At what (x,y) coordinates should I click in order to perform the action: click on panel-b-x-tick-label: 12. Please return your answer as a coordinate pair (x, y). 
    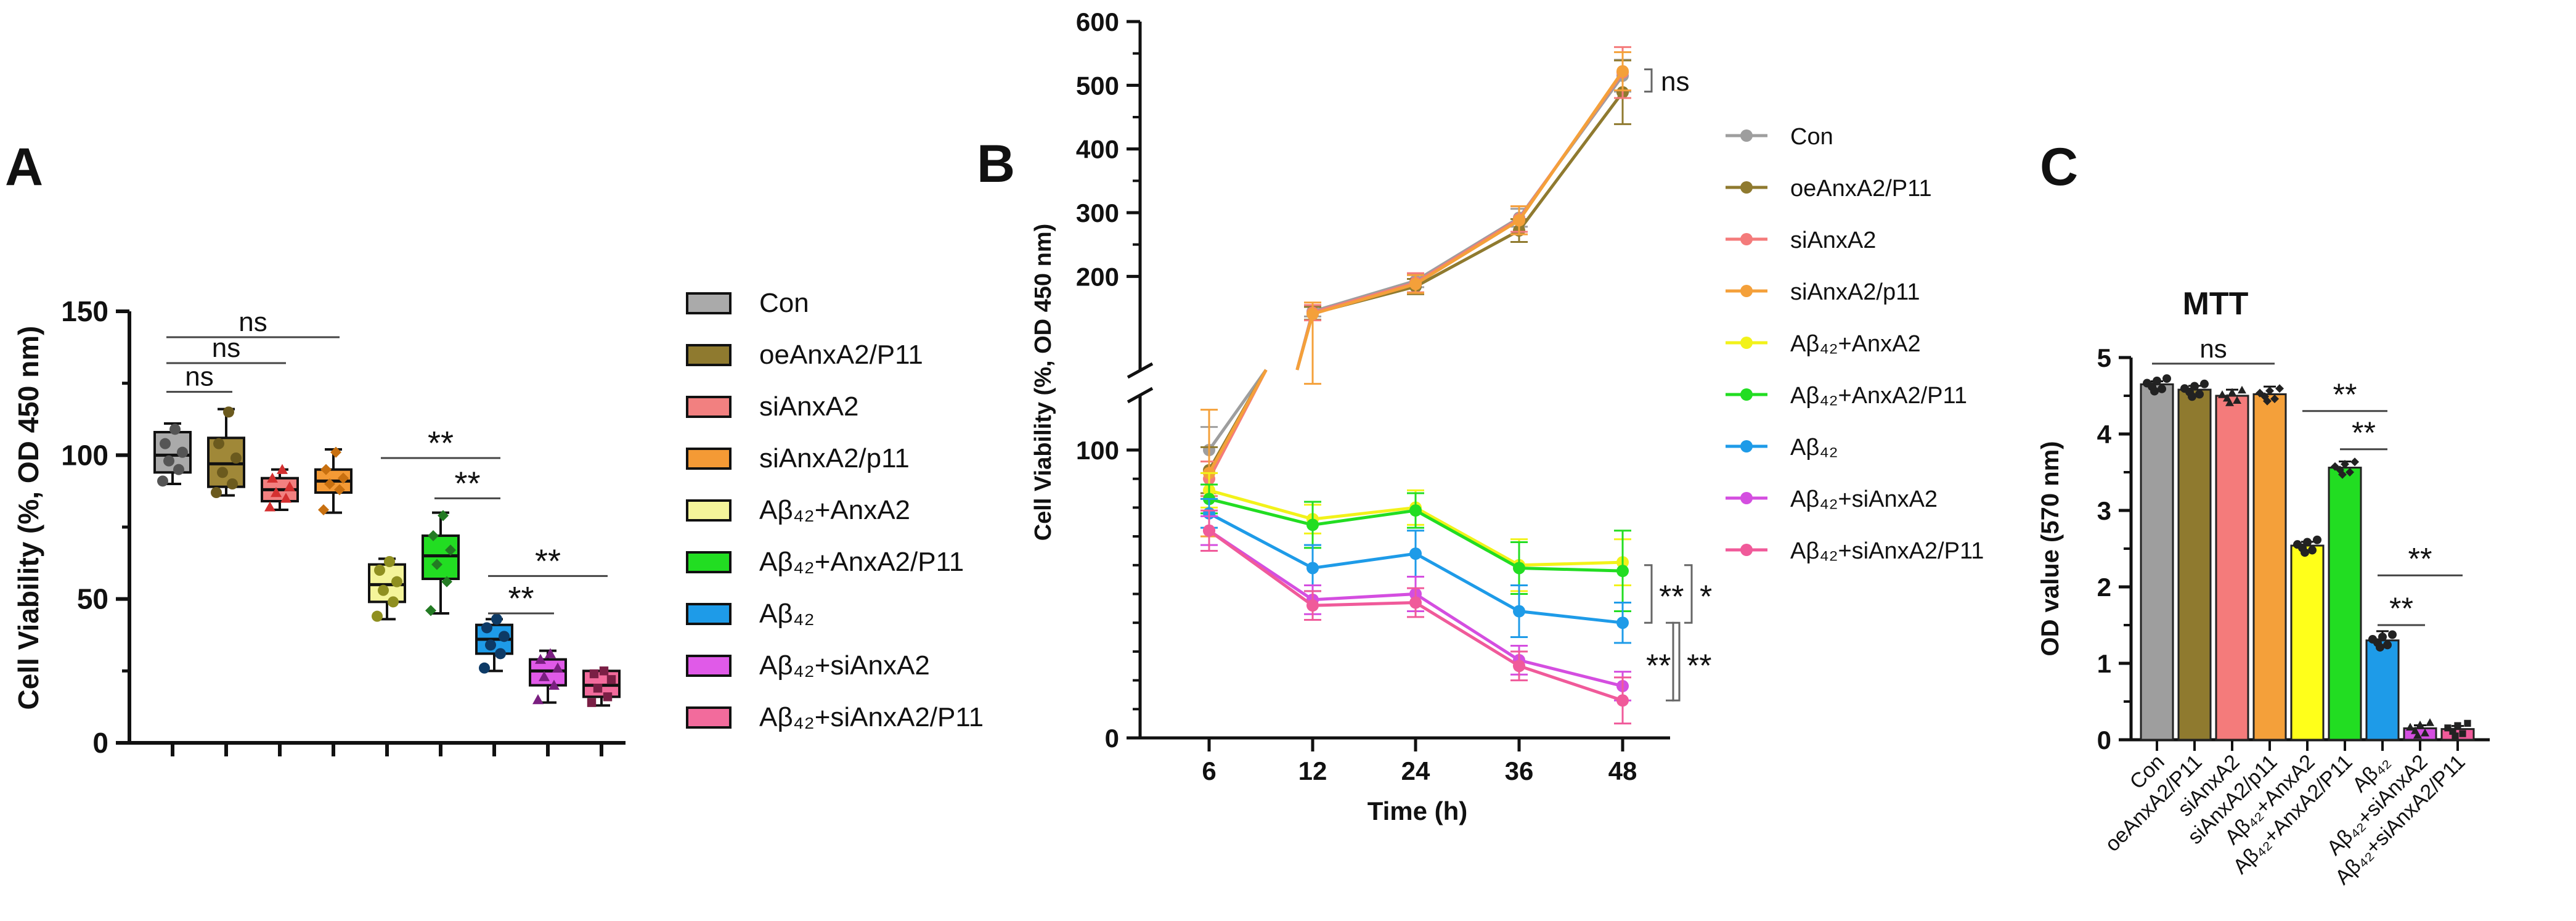
    Looking at the image, I should click on (1312, 771).